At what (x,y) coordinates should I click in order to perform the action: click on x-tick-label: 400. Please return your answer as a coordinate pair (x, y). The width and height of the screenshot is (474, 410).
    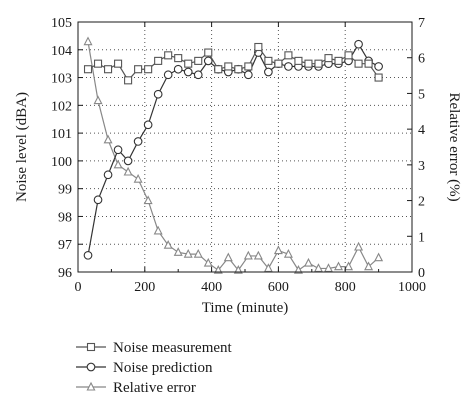
    Looking at the image, I should click on (211, 287).